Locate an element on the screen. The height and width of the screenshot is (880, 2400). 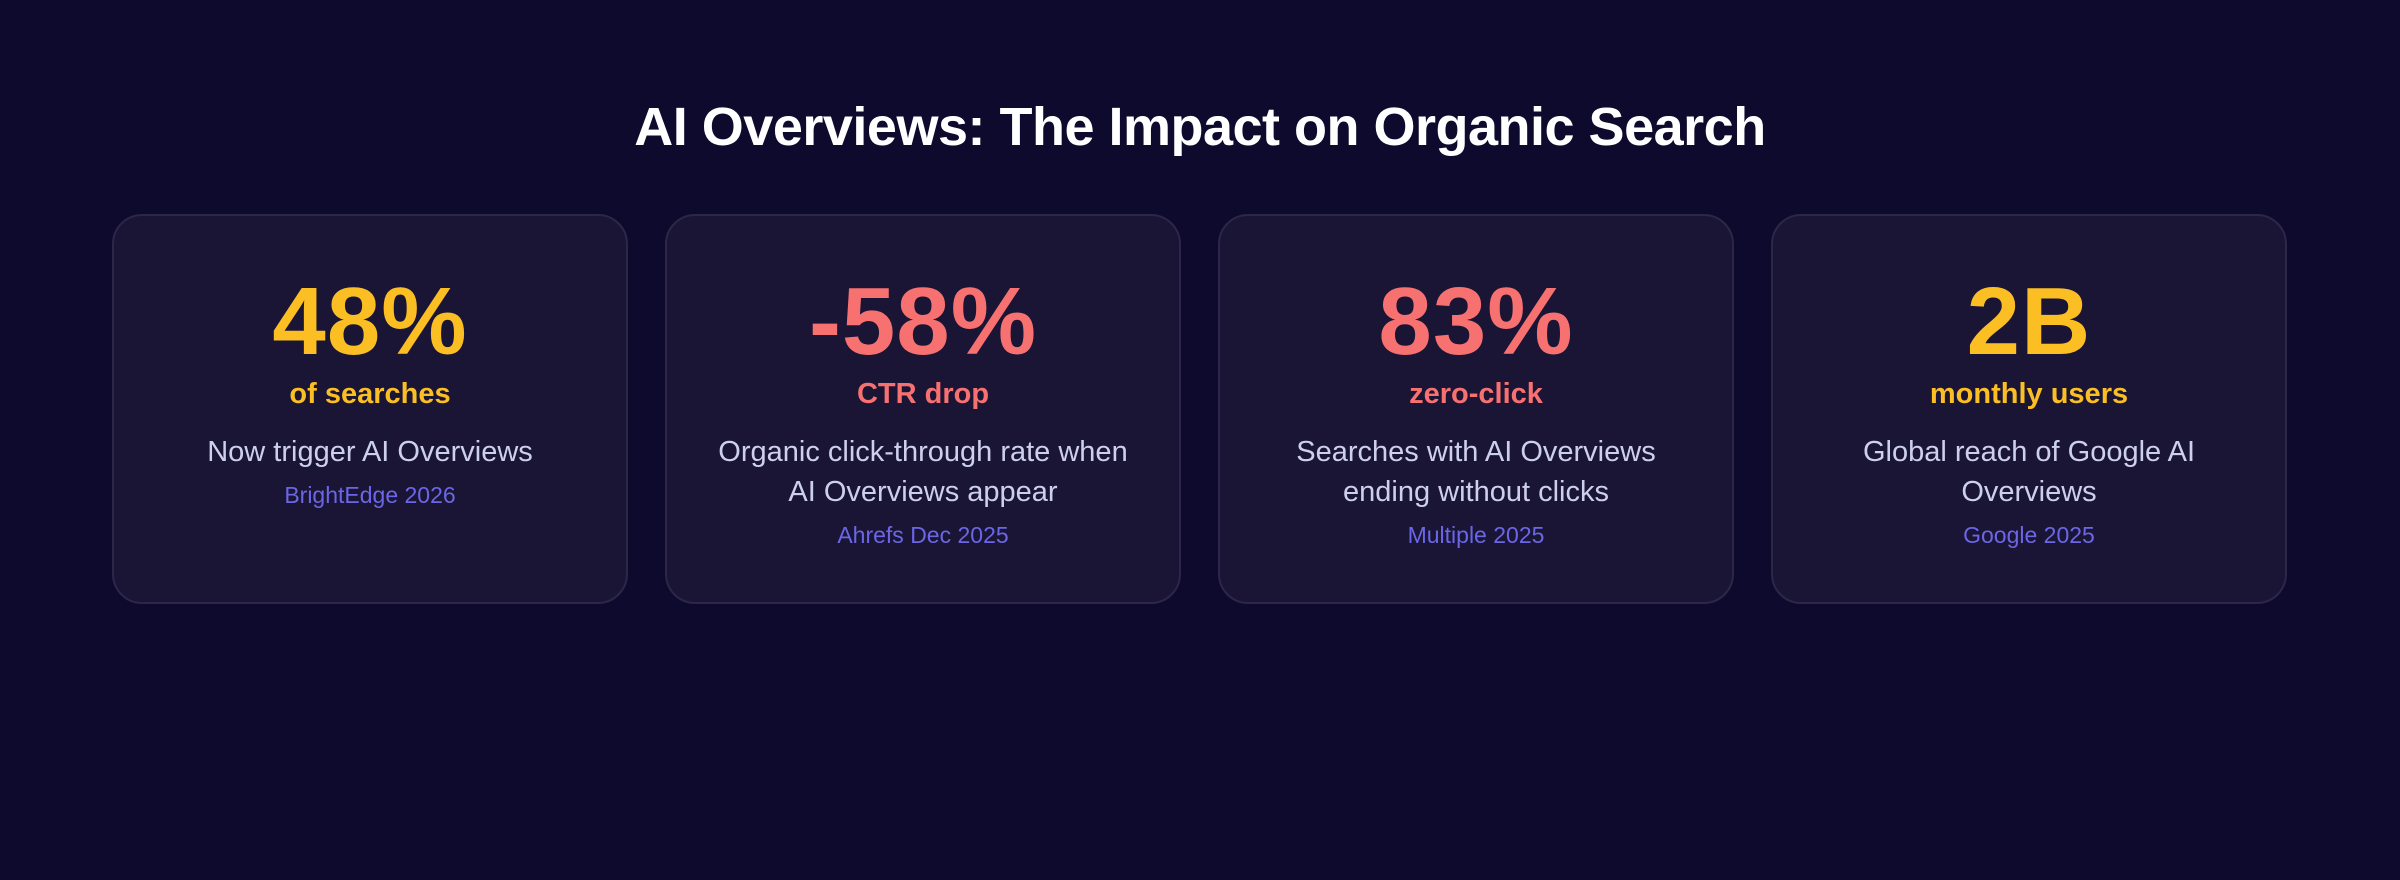
stat-value: 48% is located at coordinates (370, 321).